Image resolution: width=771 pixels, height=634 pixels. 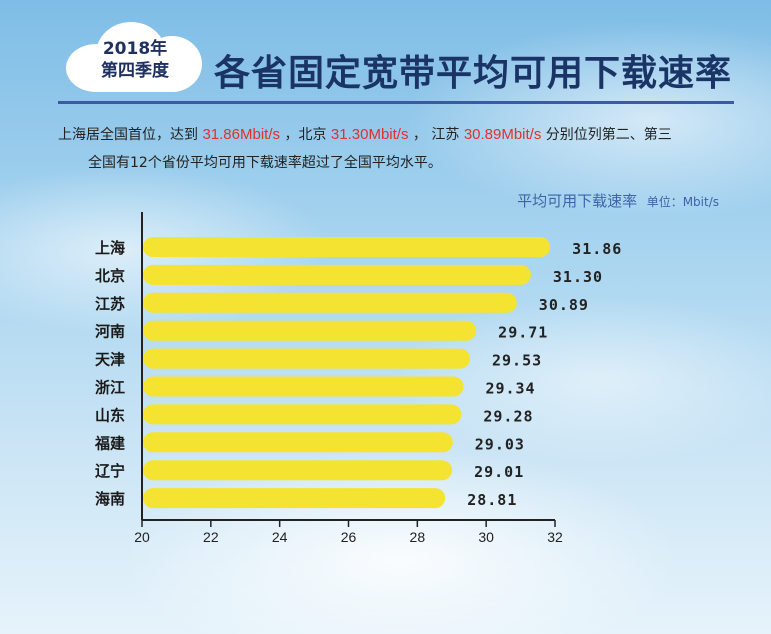 What do you see at coordinates (110, 415) in the screenshot?
I see `category-label: 山东` at bounding box center [110, 415].